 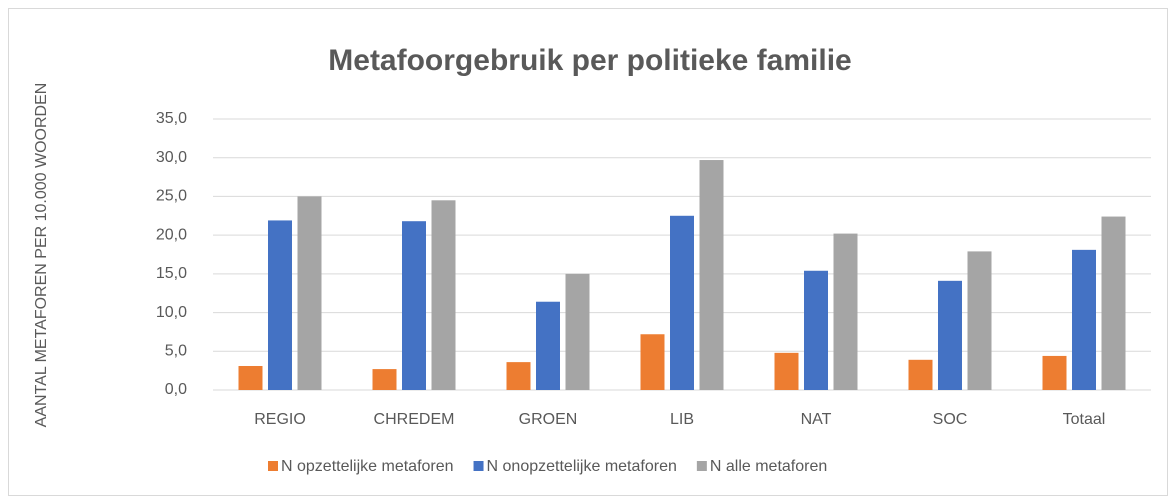 What do you see at coordinates (950, 419) in the screenshot?
I see `x-tick-label: SOC` at bounding box center [950, 419].